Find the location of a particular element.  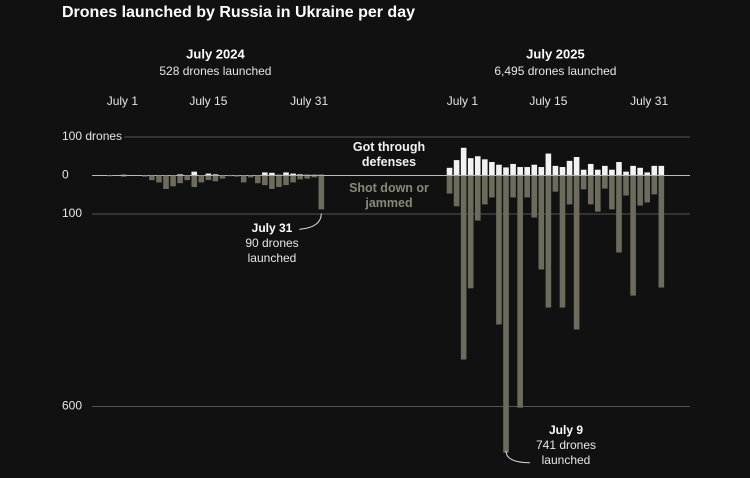

annotation-label: July 9 is located at coordinates (566, 429).